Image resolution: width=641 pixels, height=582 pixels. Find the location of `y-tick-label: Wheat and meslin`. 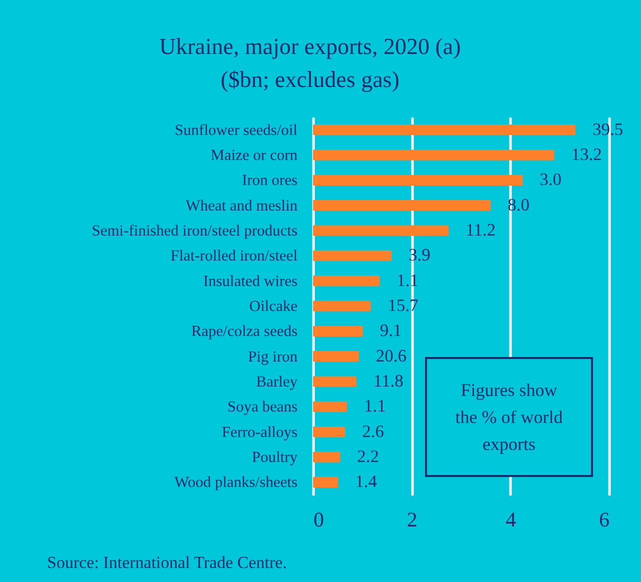

y-tick-label: Wheat and meslin is located at coordinates (242, 205).